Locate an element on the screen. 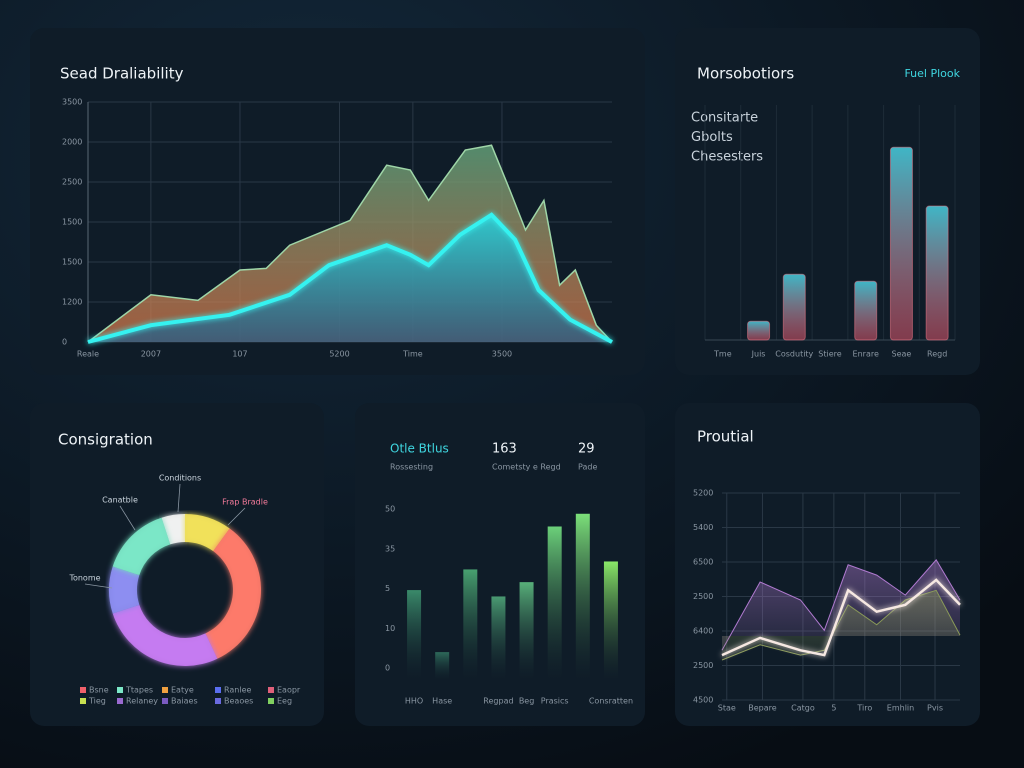  x-tick-label: Pvis is located at coordinates (935, 708).